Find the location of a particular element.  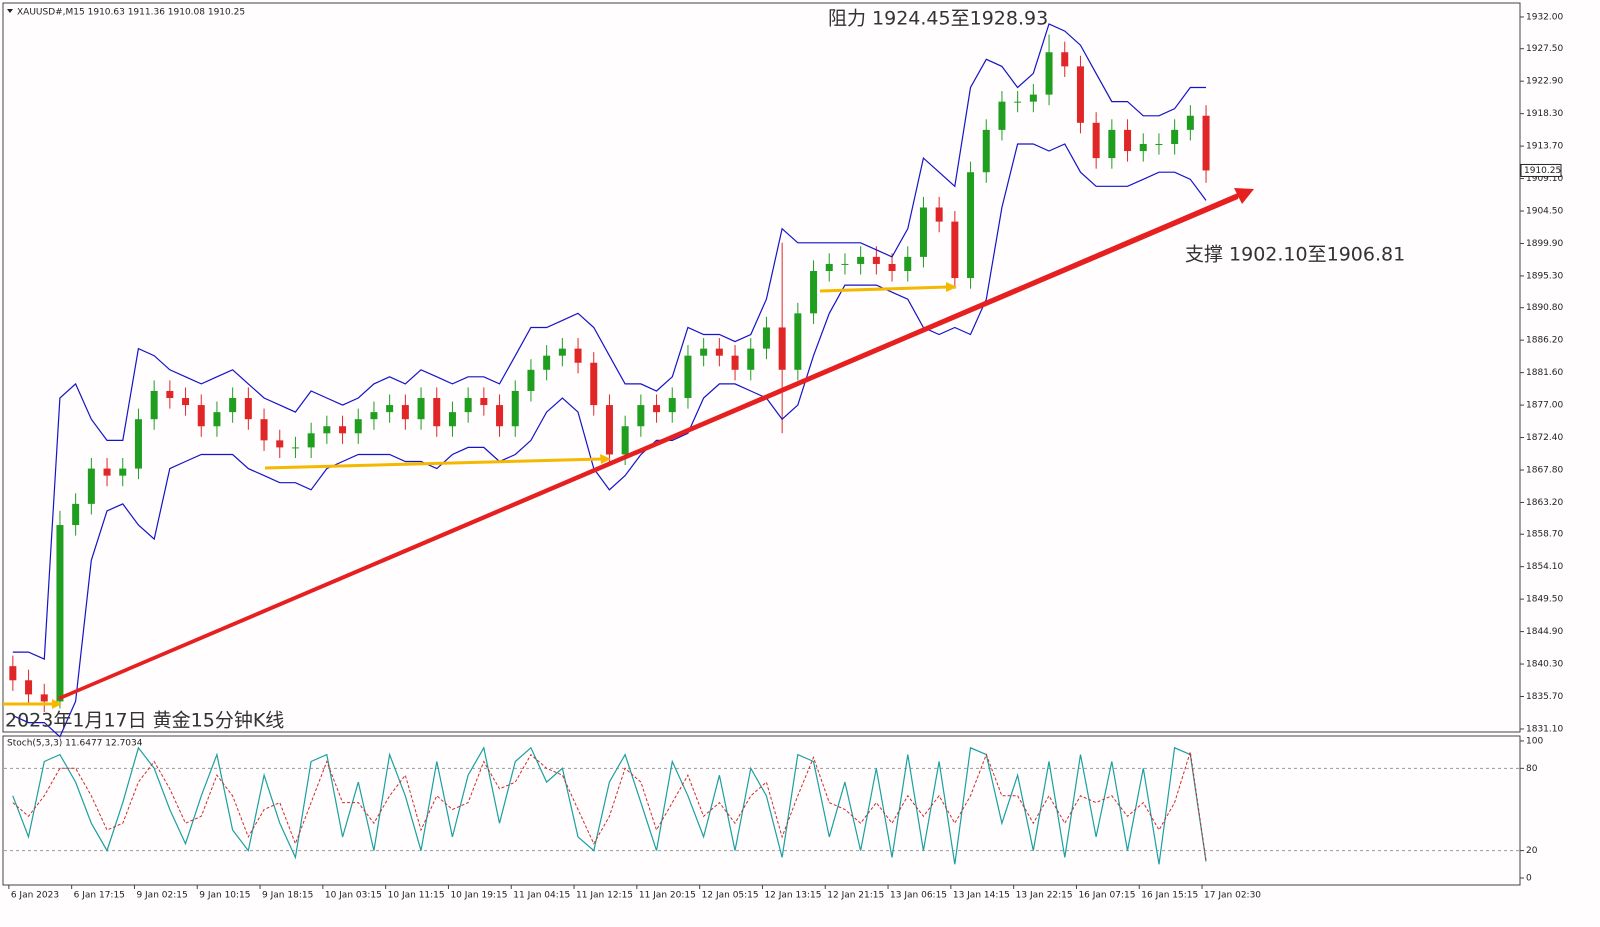

y-tick-label: 1835.70 is located at coordinates (1544, 697).